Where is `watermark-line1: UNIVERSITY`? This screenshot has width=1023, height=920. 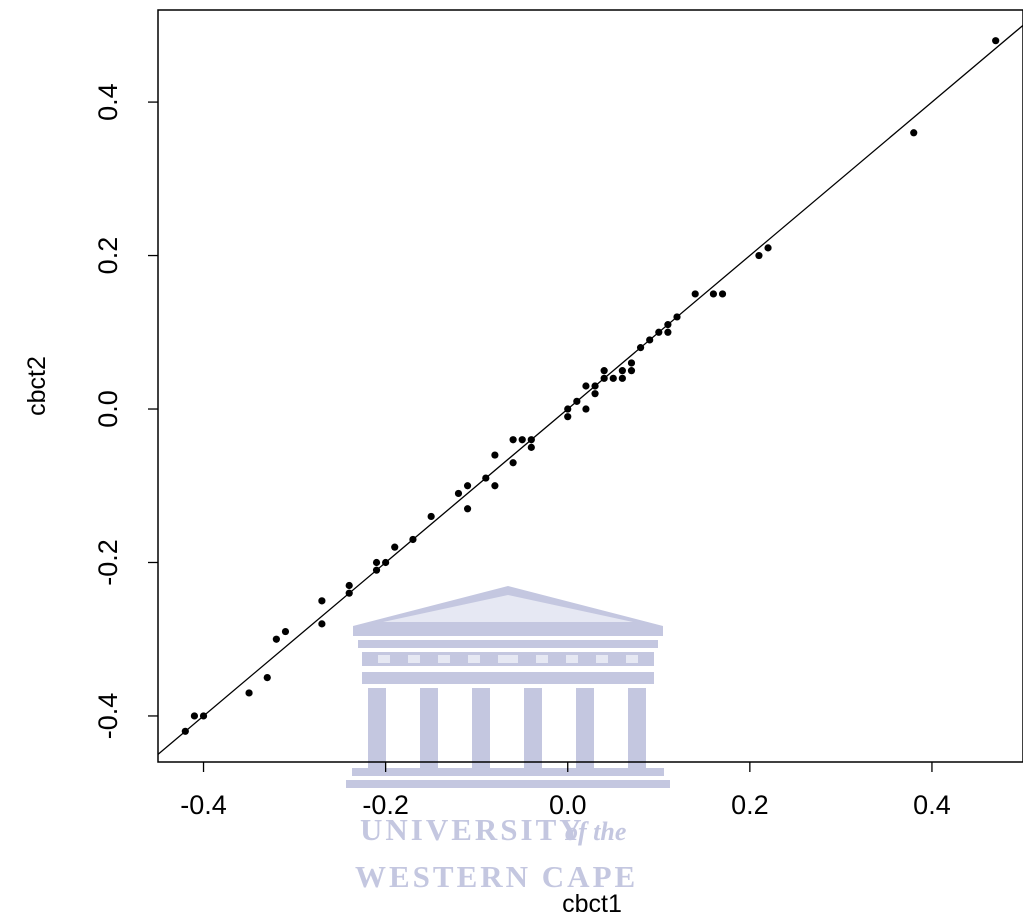
watermark-line1: UNIVERSITY is located at coordinates (472, 829).